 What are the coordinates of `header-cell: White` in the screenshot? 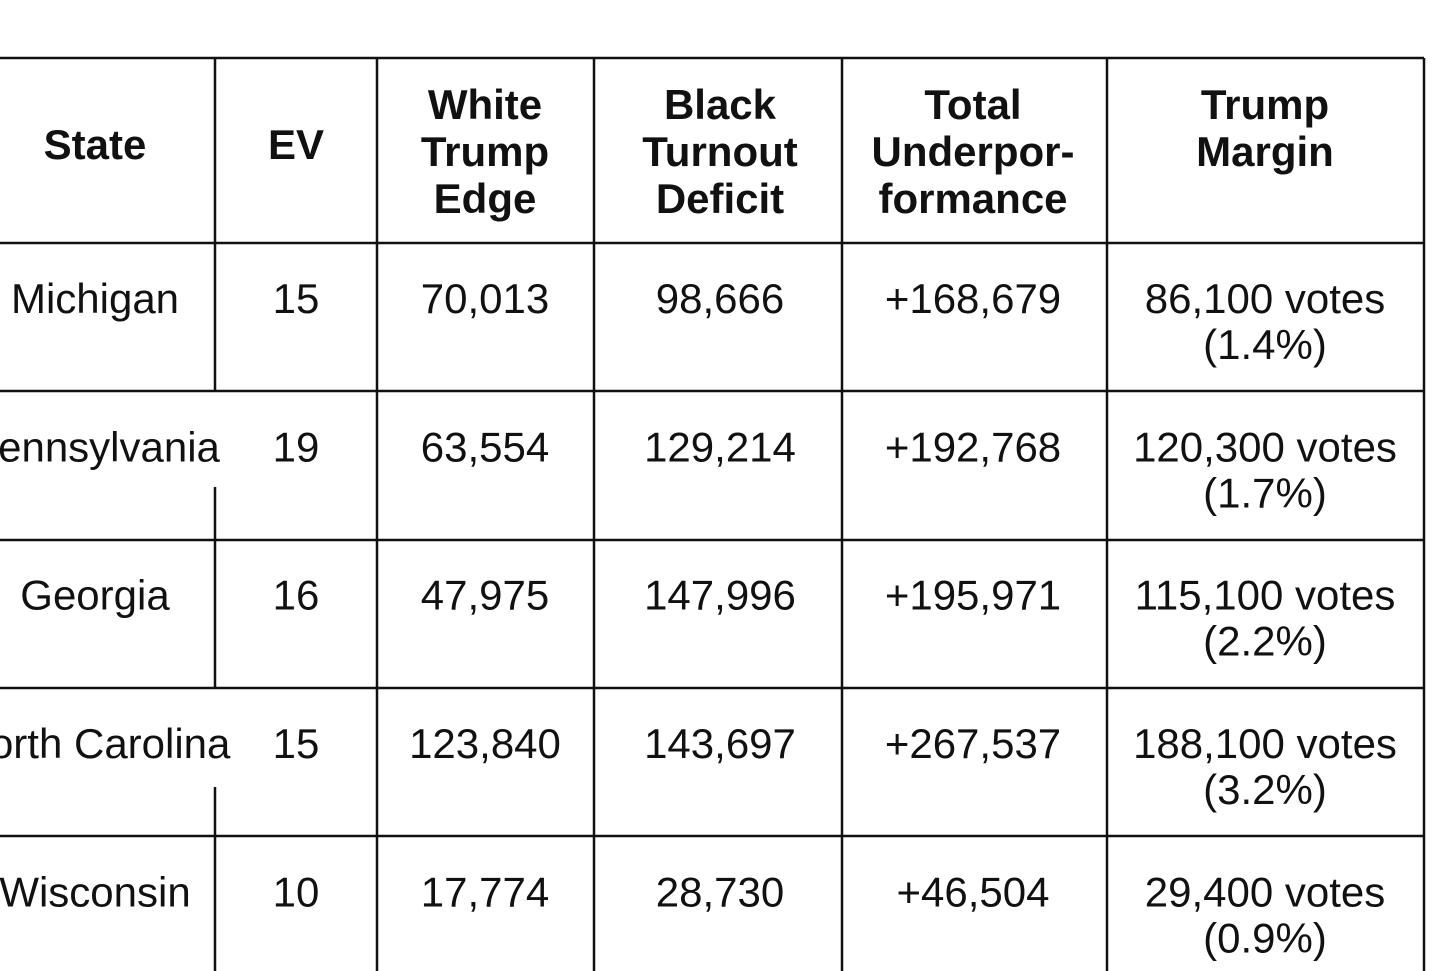 It's located at (485, 104).